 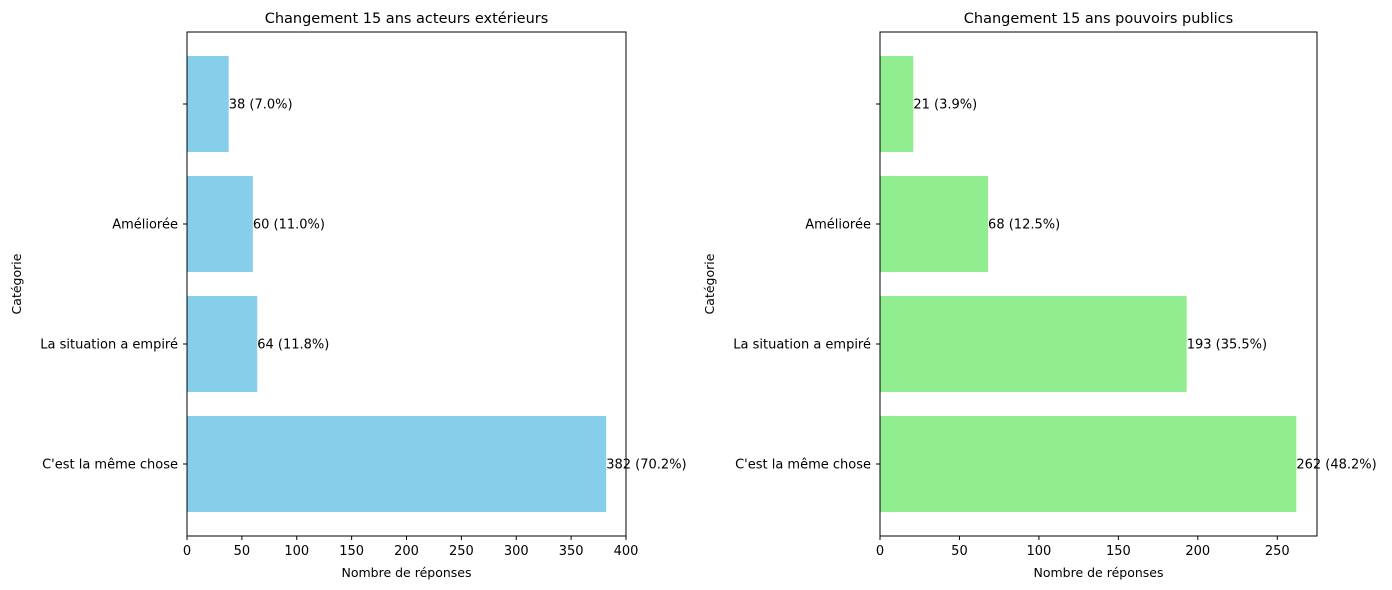 What do you see at coordinates (516, 551) in the screenshot?
I see `x-tick-label: 300` at bounding box center [516, 551].